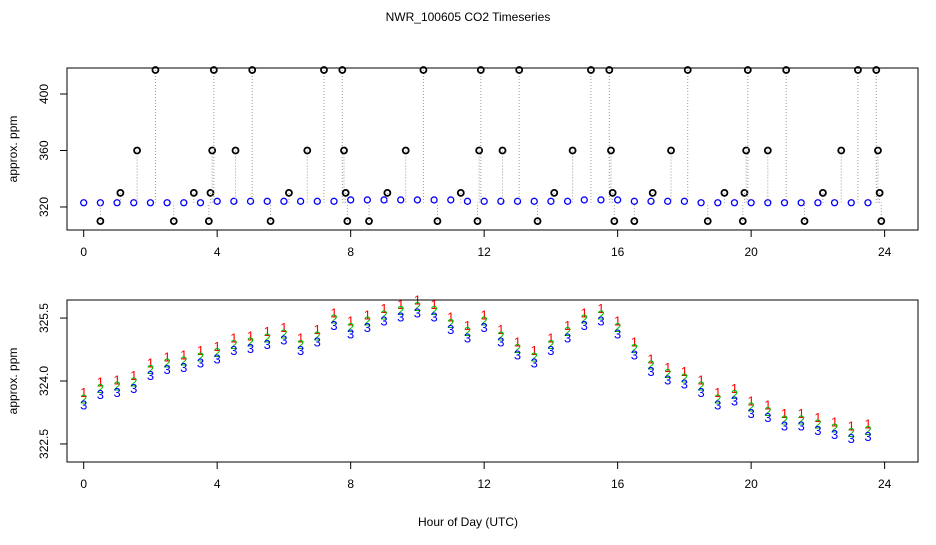 The width and height of the screenshot is (936, 545). Describe the element at coordinates (44, 381) in the screenshot. I see `y-tick-label: 324.0` at that location.